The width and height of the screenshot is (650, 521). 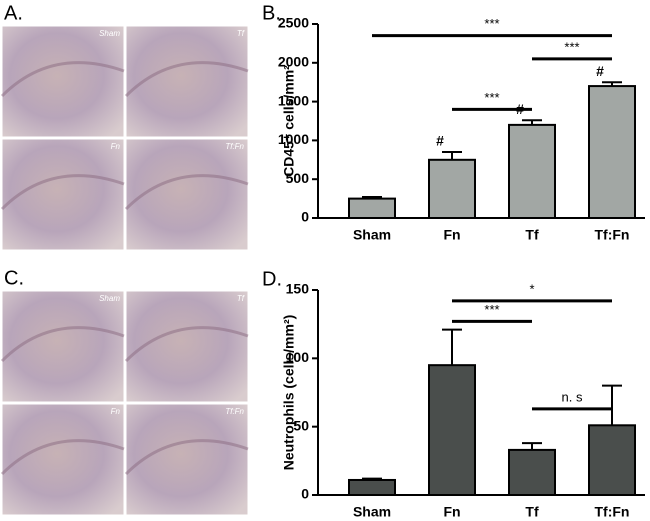 What do you see at coordinates (293, 62) in the screenshot?
I see `y-tick-label: 2000` at bounding box center [293, 62].